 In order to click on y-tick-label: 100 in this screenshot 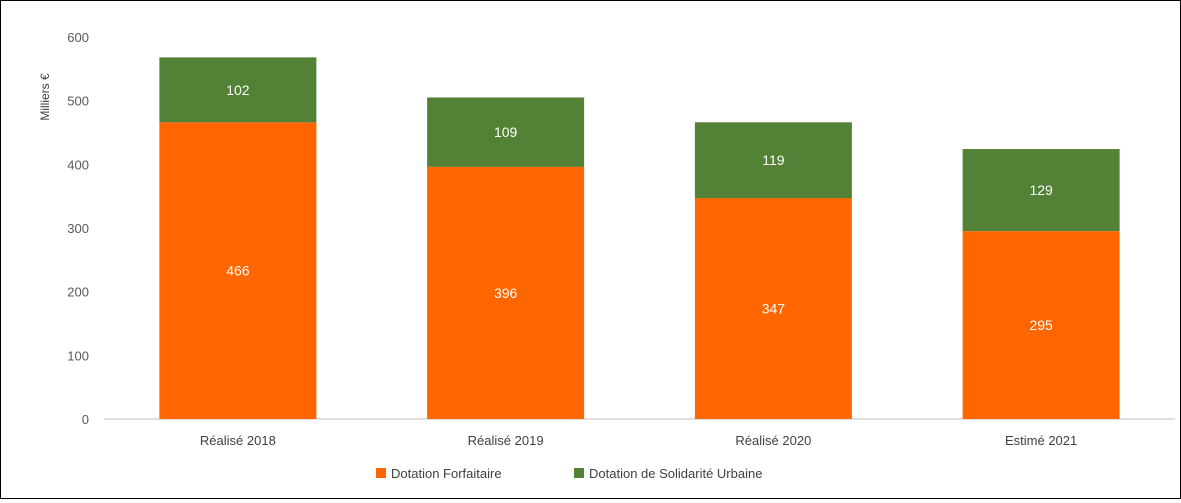, I will do `click(78, 355)`.